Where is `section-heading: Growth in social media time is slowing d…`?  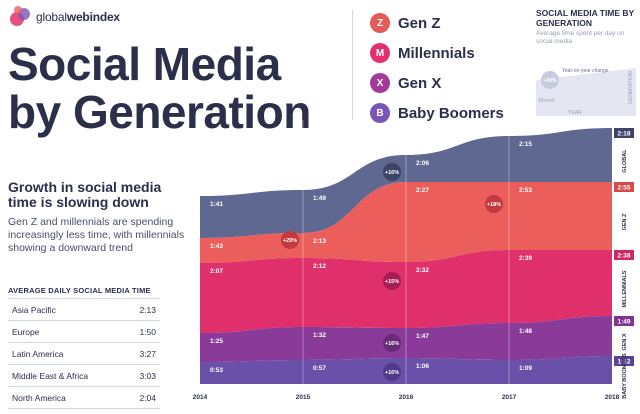
section-heading: Growth in social media time is slowing d… is located at coordinates (85, 194).